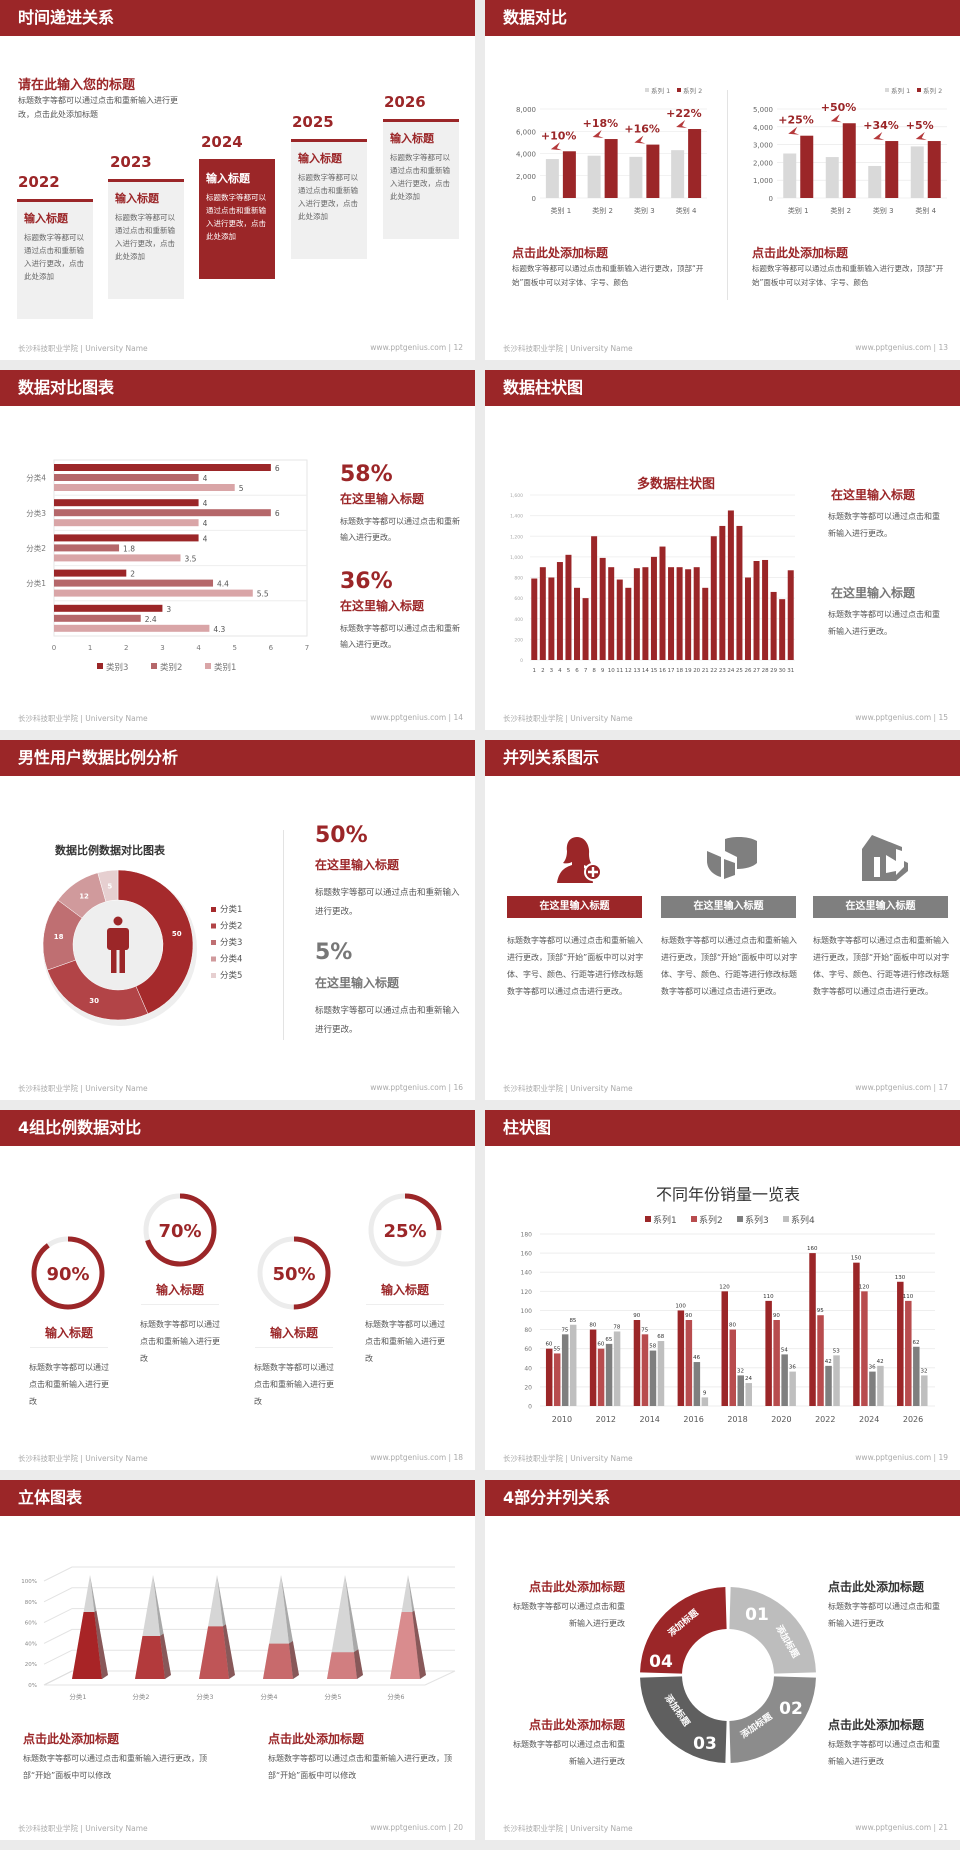 The height and width of the screenshot is (1850, 960). Describe the element at coordinates (884, 525) in the screenshot. I see `block-body: 标题数字等都可以通过点击和重新输入进行更改。` at that location.